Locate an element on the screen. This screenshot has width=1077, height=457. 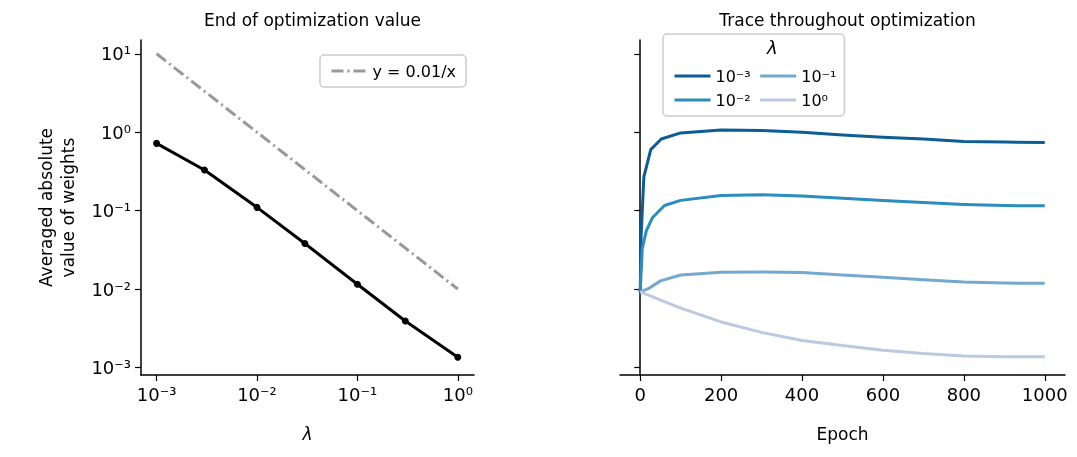
x-tick-label: 0 is located at coordinates (640, 394).